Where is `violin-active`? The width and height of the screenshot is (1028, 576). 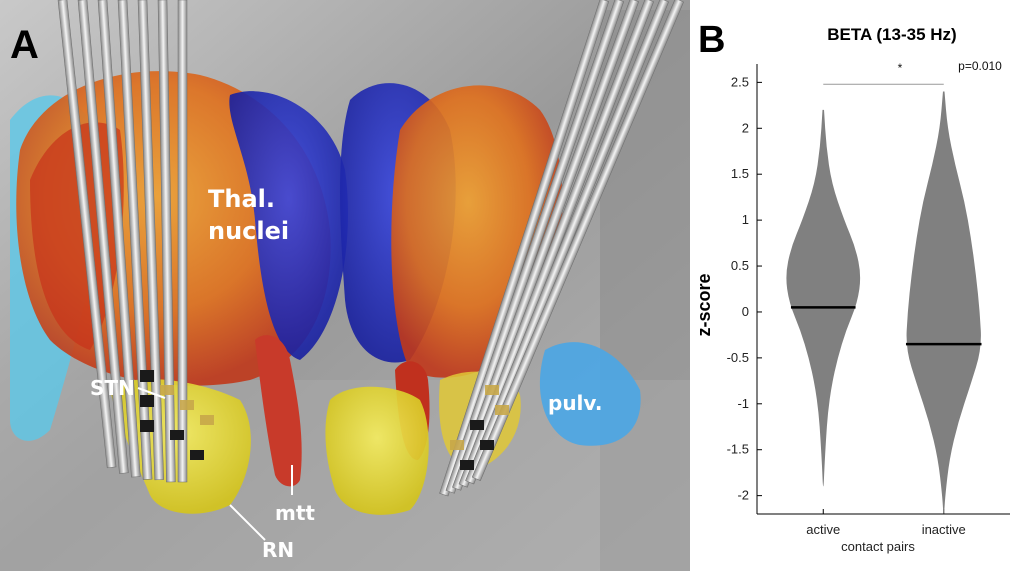 violin-active is located at coordinates (823, 298).